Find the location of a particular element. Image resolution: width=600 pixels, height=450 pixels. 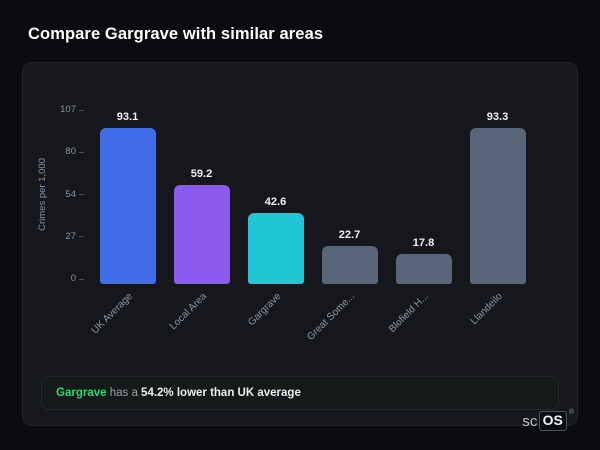

y-tick: 0 is located at coordinates (77, 279).